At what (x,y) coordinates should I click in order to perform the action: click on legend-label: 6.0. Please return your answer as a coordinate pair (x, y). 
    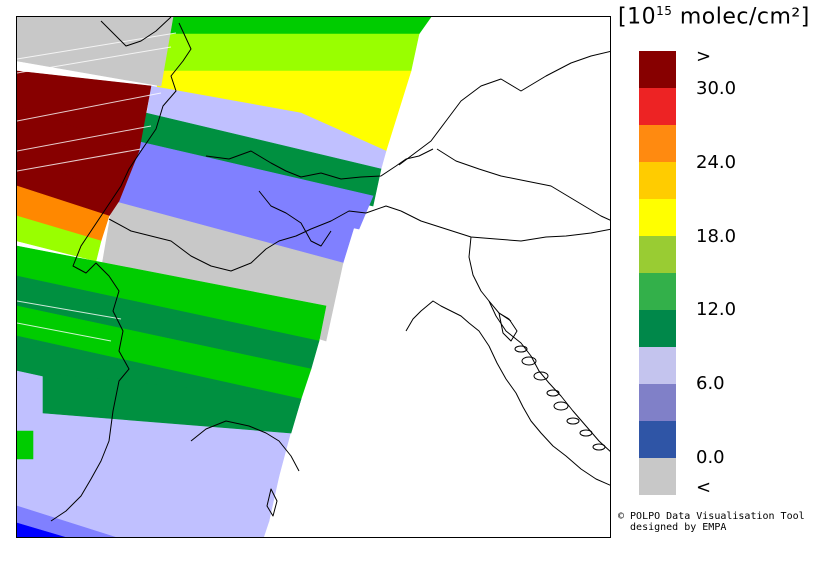
    Looking at the image, I should click on (710, 383).